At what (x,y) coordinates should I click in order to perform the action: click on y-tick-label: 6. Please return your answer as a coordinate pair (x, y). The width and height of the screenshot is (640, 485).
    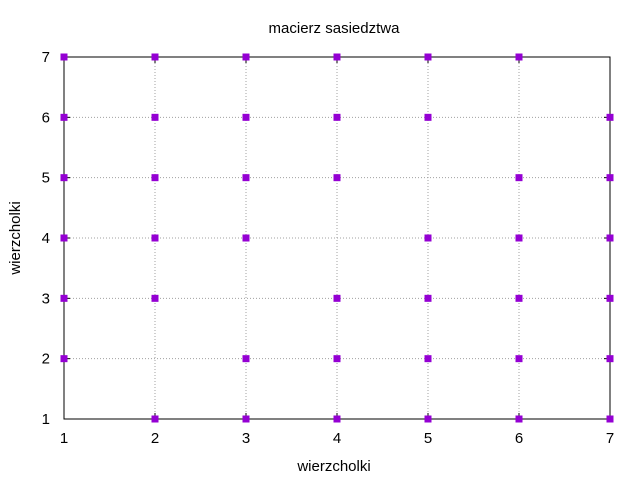
    Looking at the image, I should click on (46, 117).